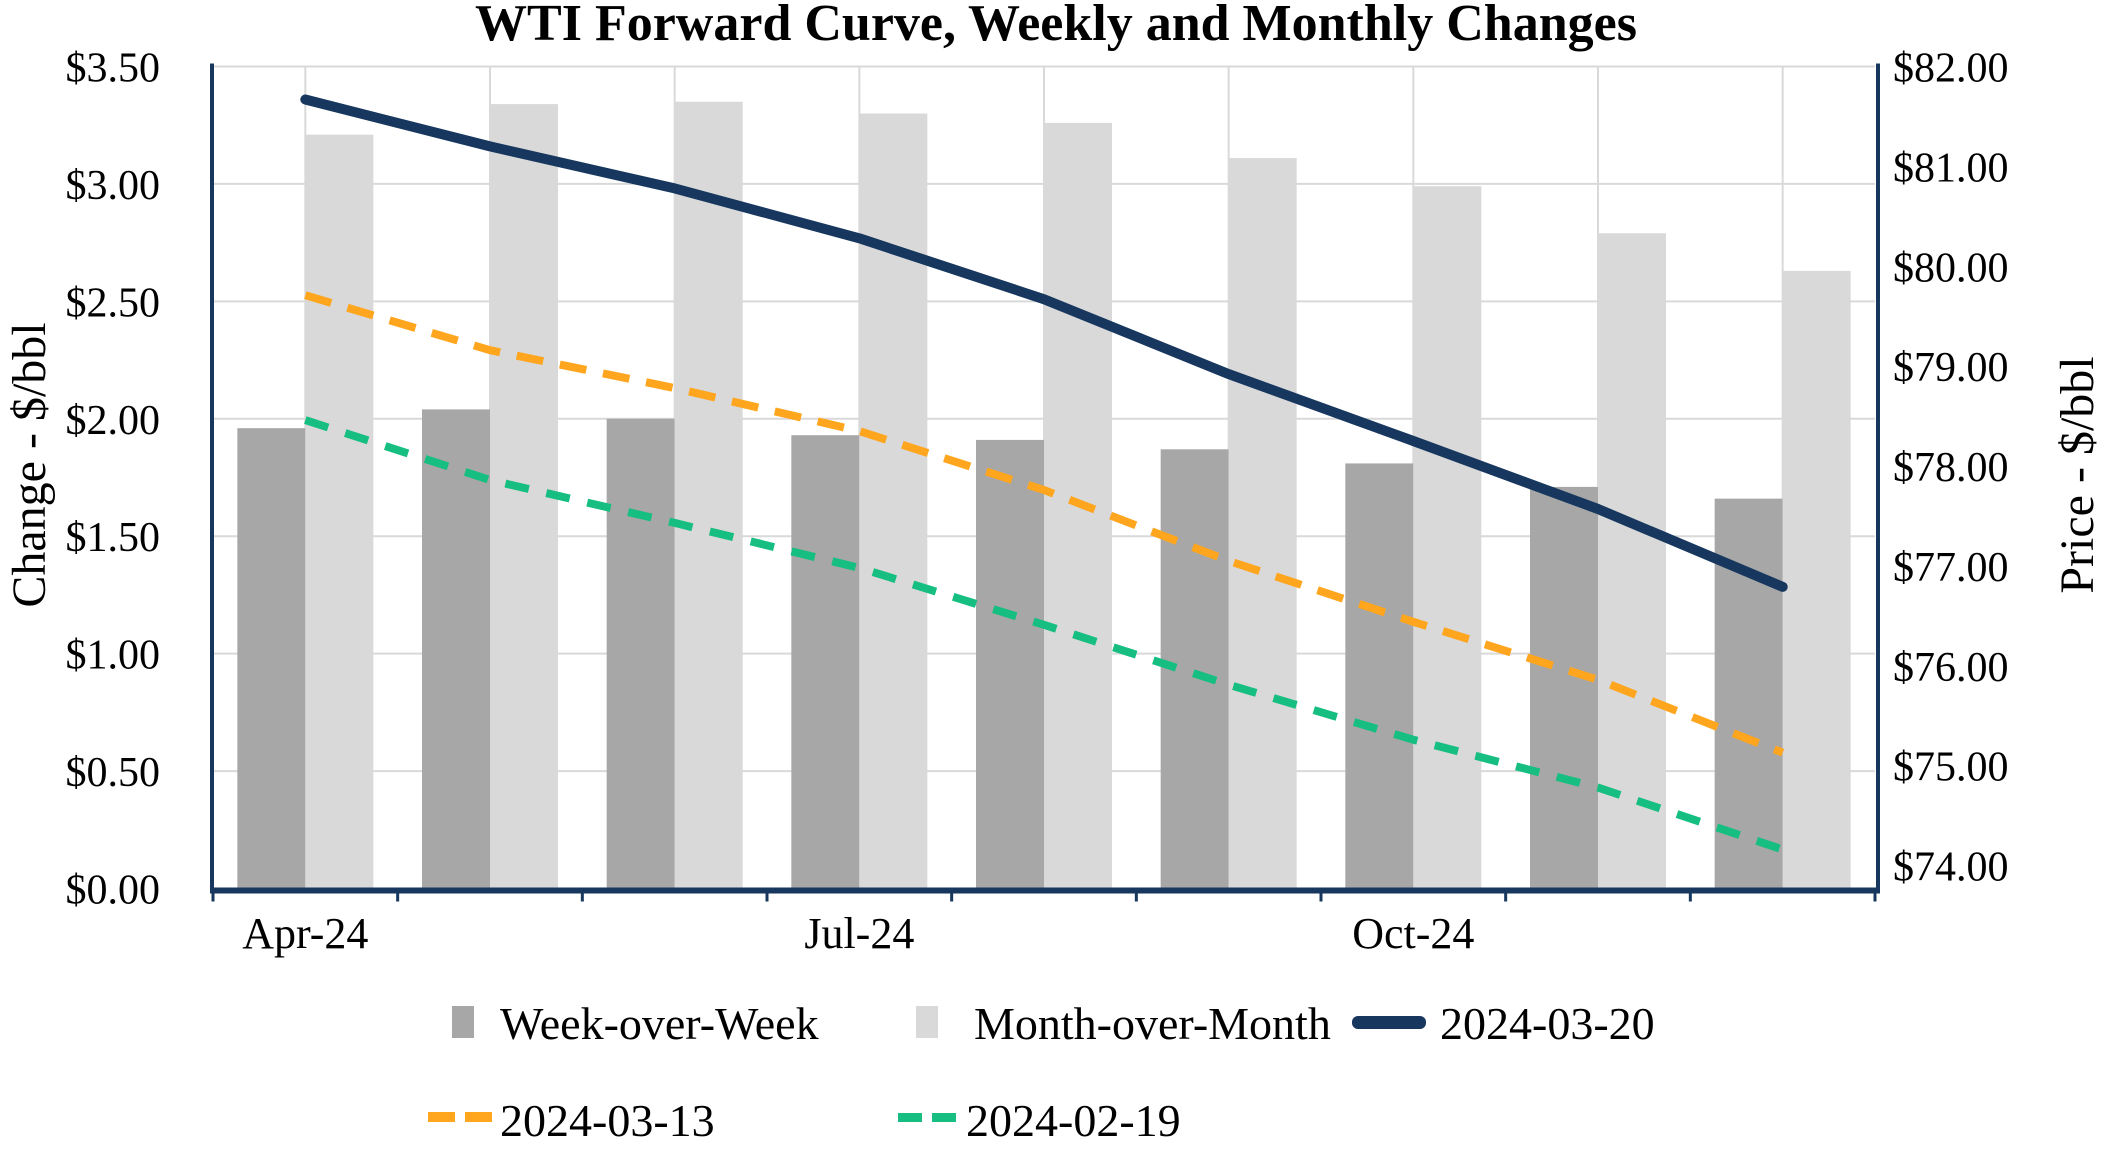 This screenshot has width=2112, height=1152. What do you see at coordinates (1951, 268) in the screenshot?
I see `right-axis-tick-label: $80.00` at bounding box center [1951, 268].